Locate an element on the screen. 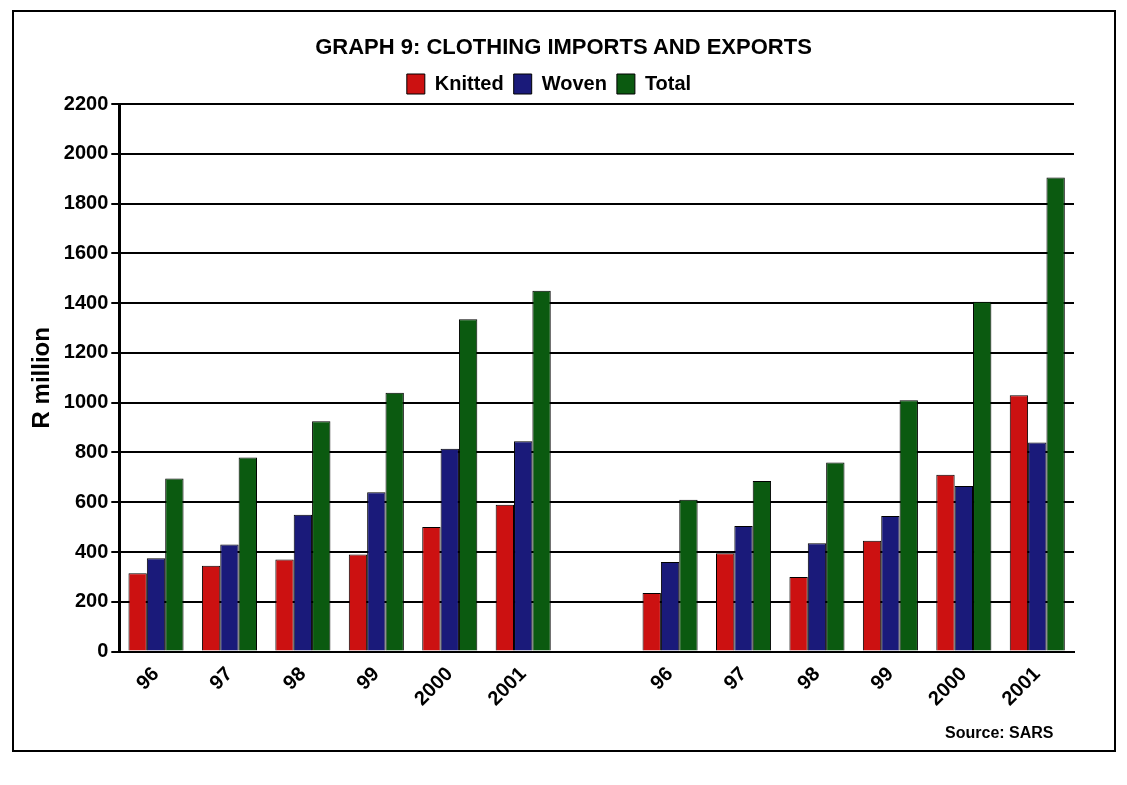  legend-label: Knitted is located at coordinates (469, 82).